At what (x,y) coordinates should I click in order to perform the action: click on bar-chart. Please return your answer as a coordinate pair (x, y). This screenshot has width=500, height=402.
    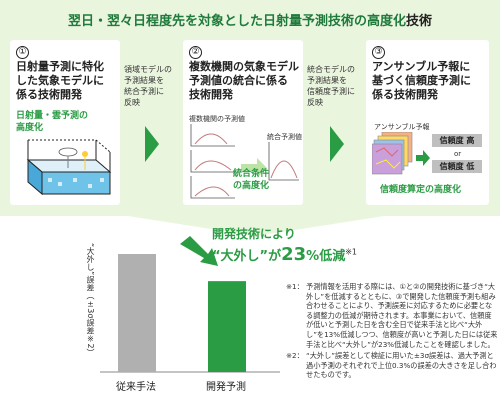
    Looking at the image, I should click on (190, 304).